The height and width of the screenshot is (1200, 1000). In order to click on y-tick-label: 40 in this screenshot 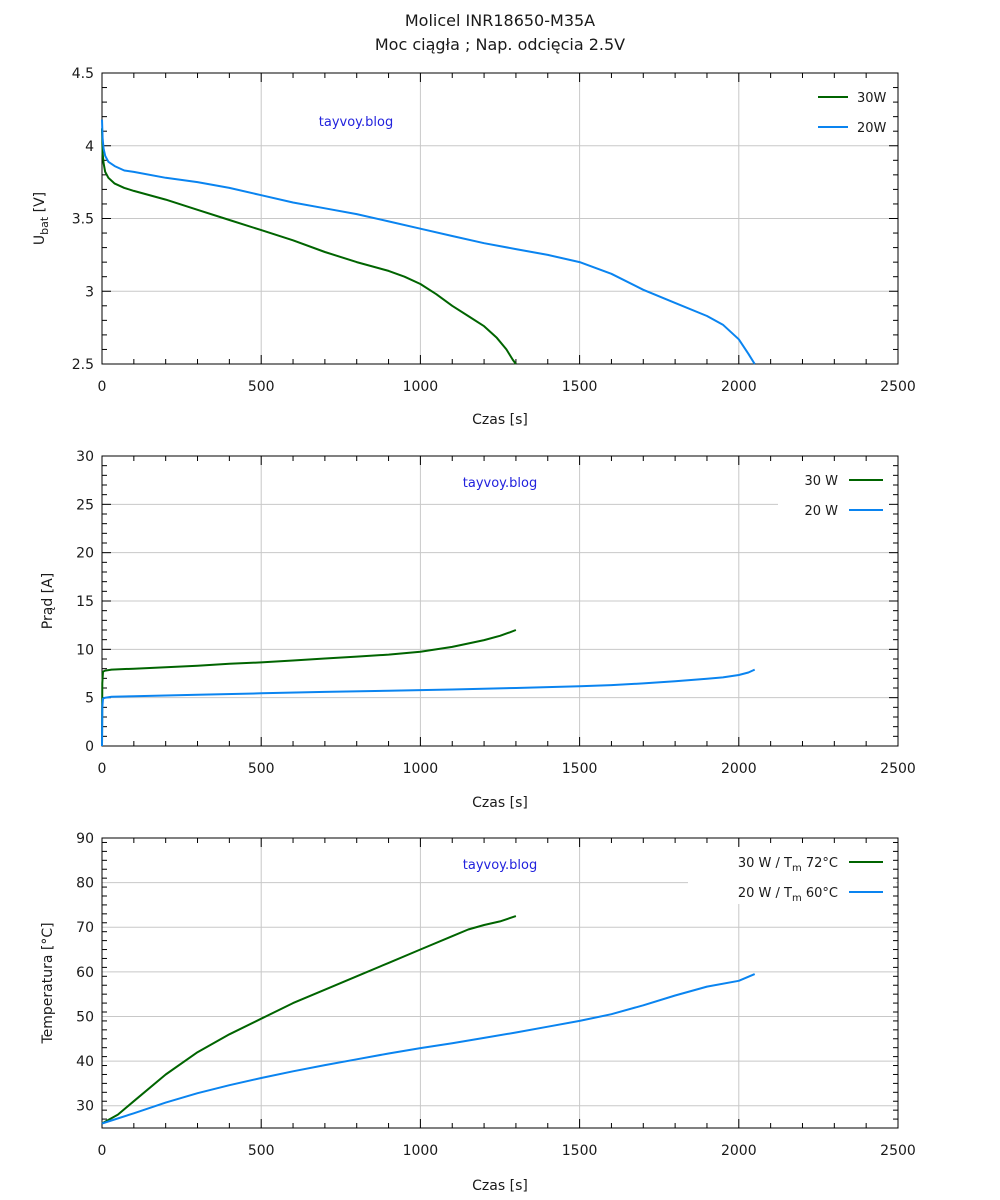, I will do `click(85, 1062)`.